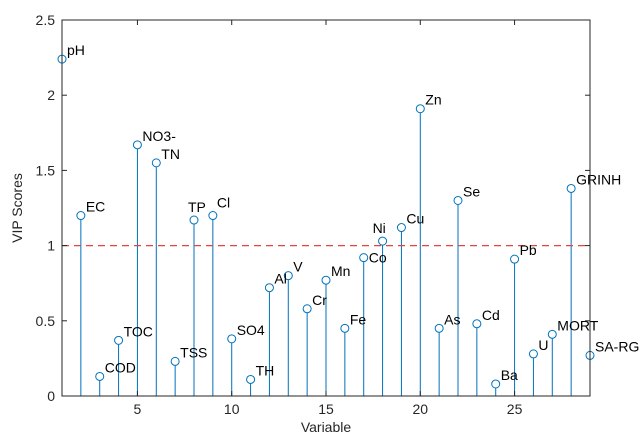 This screenshot has width=640, height=439. Describe the element at coordinates (298, 267) in the screenshot. I see `point-label: V` at that location.